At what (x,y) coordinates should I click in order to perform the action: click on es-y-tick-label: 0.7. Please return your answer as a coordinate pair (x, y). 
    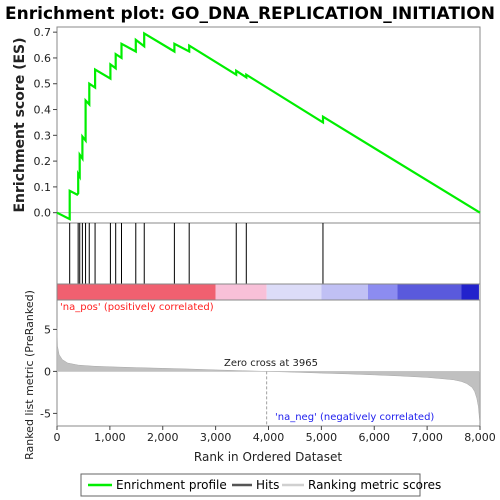
    Looking at the image, I should click on (43, 32).